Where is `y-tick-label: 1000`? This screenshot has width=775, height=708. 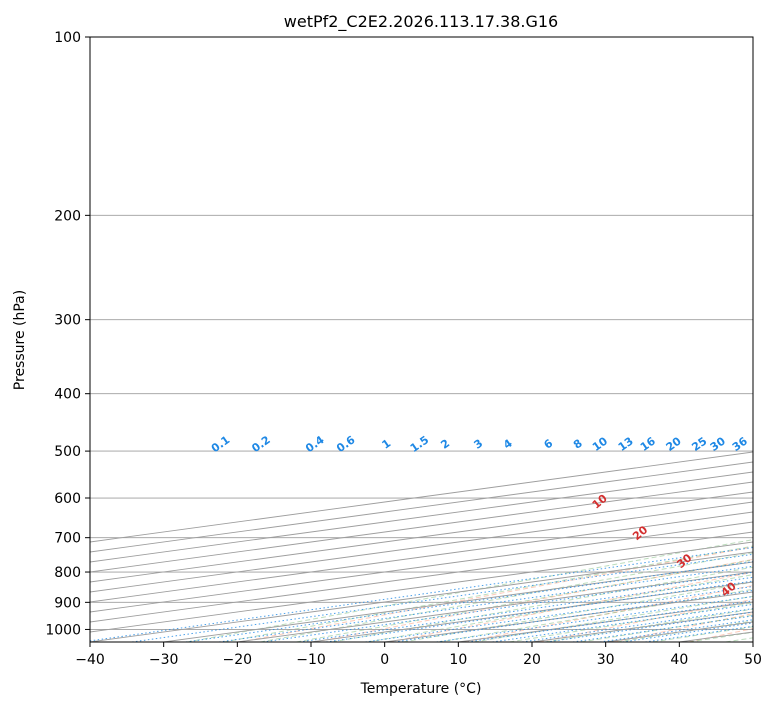
y-tick-label: 1000 is located at coordinates (63, 630).